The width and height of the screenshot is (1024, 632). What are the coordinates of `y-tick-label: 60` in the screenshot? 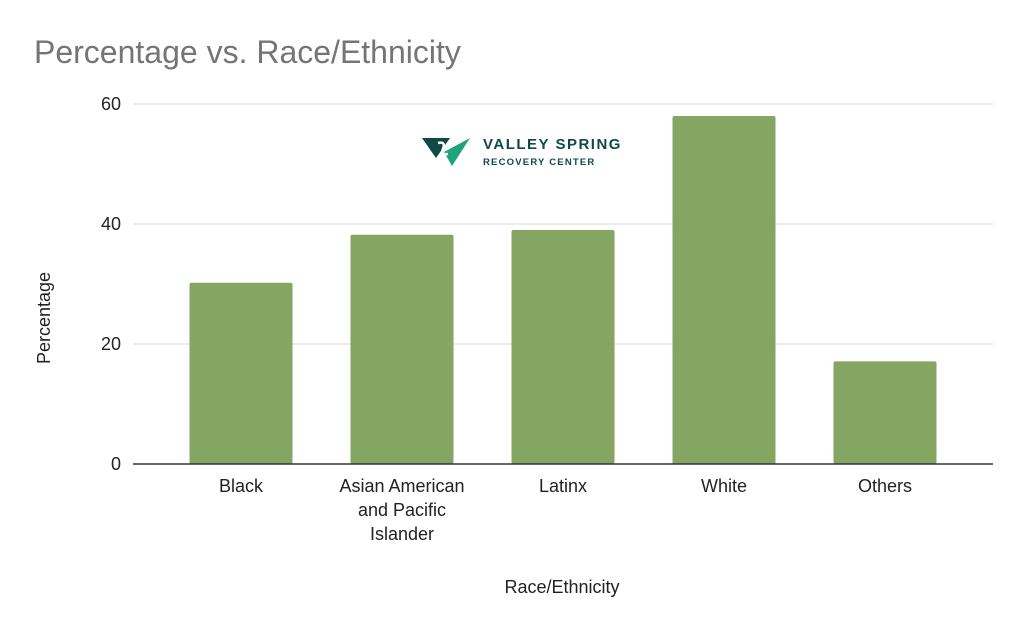 It's located at (111, 104).